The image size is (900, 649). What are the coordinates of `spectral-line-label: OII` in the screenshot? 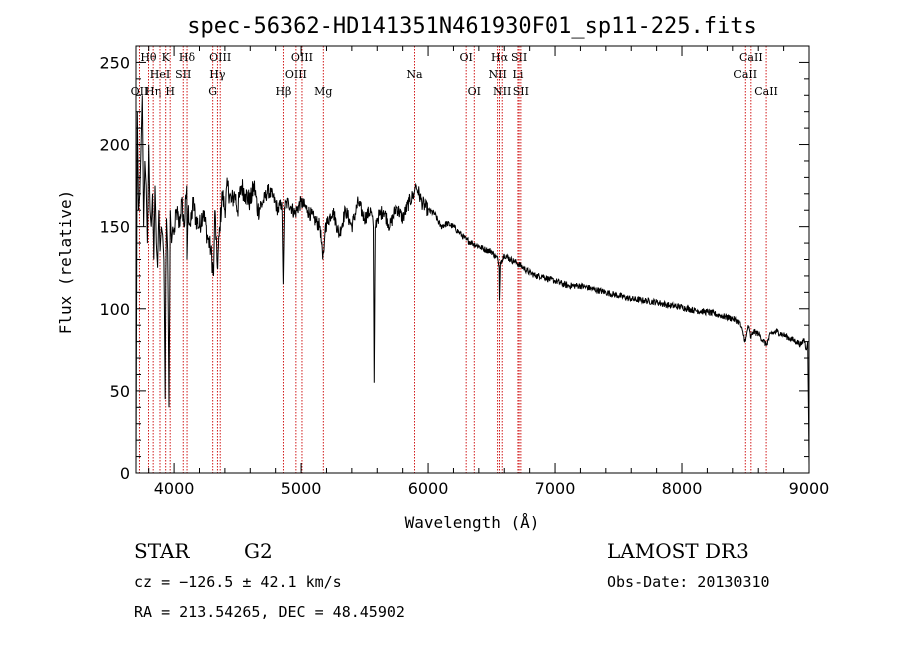 It's located at (140, 91).